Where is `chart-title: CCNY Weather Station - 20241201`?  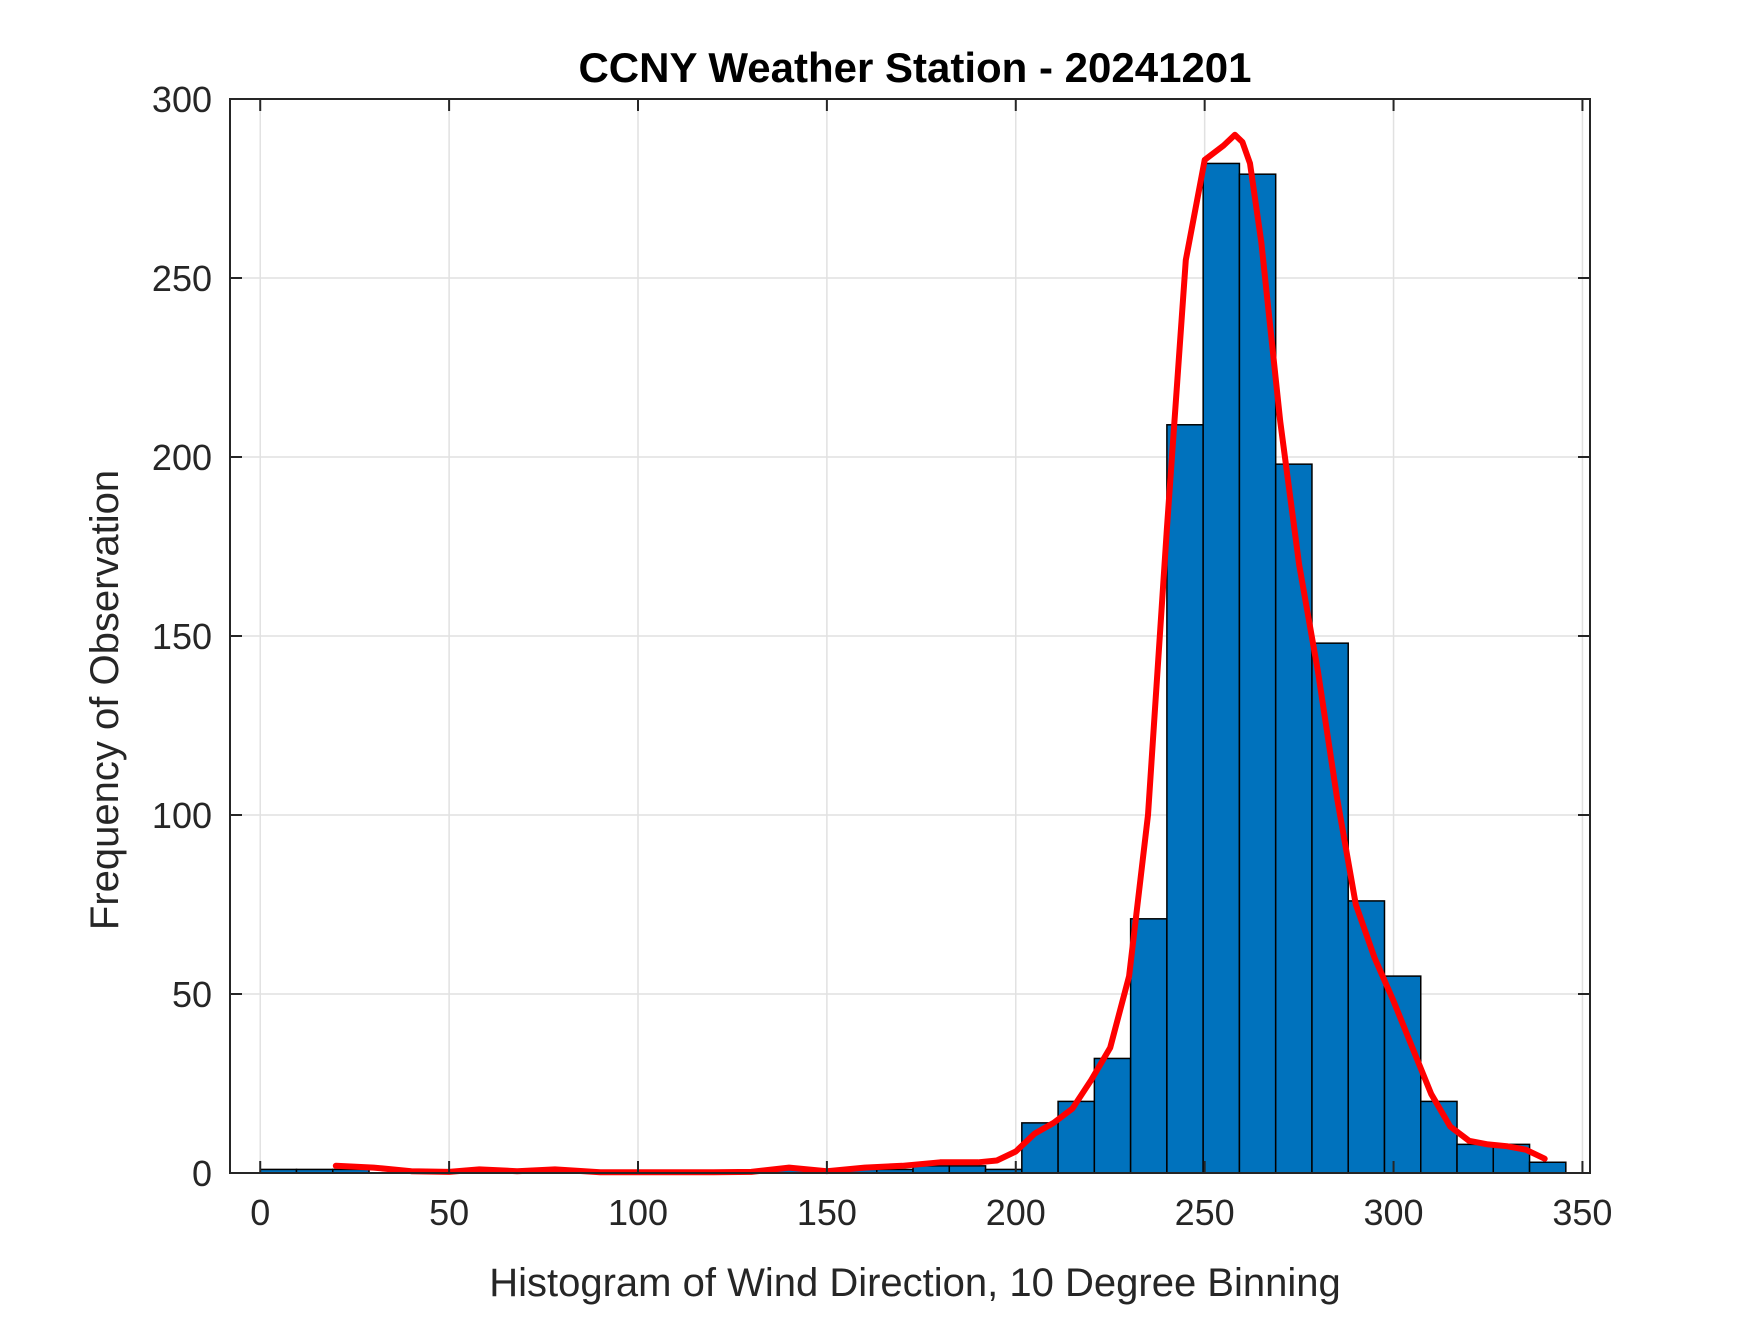 chart-title: CCNY Weather Station - 20241201 is located at coordinates (914, 67).